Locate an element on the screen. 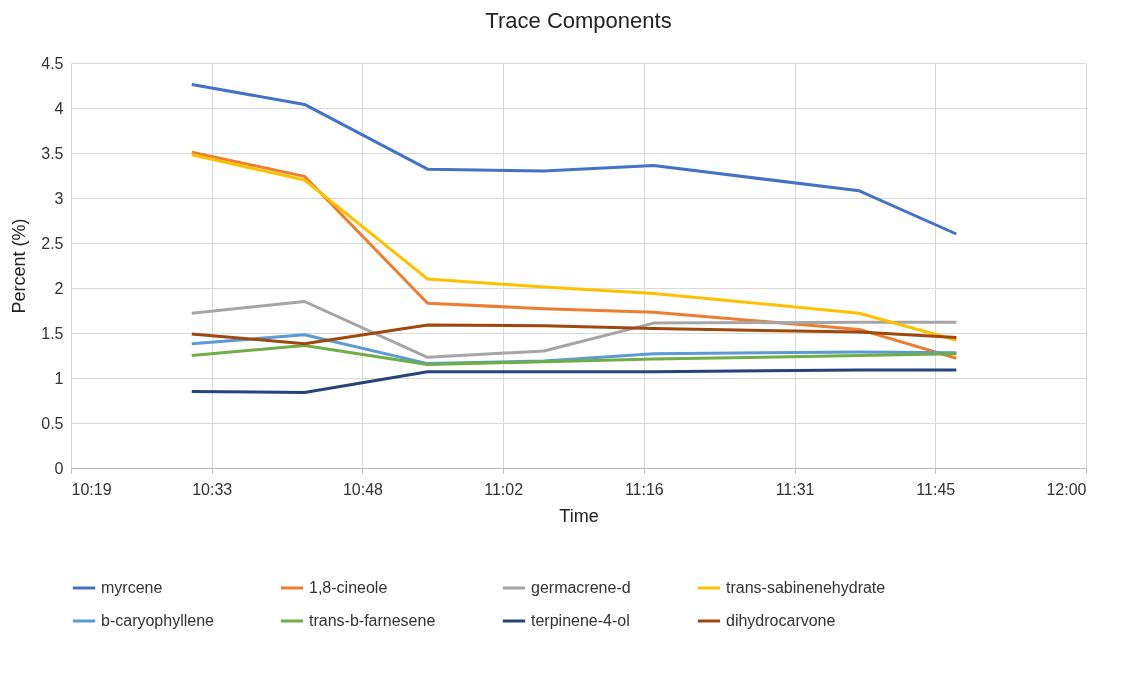 Image resolution: width=1132 pixels, height=687 pixels. y-tick-label: 3.5 is located at coordinates (52, 153).